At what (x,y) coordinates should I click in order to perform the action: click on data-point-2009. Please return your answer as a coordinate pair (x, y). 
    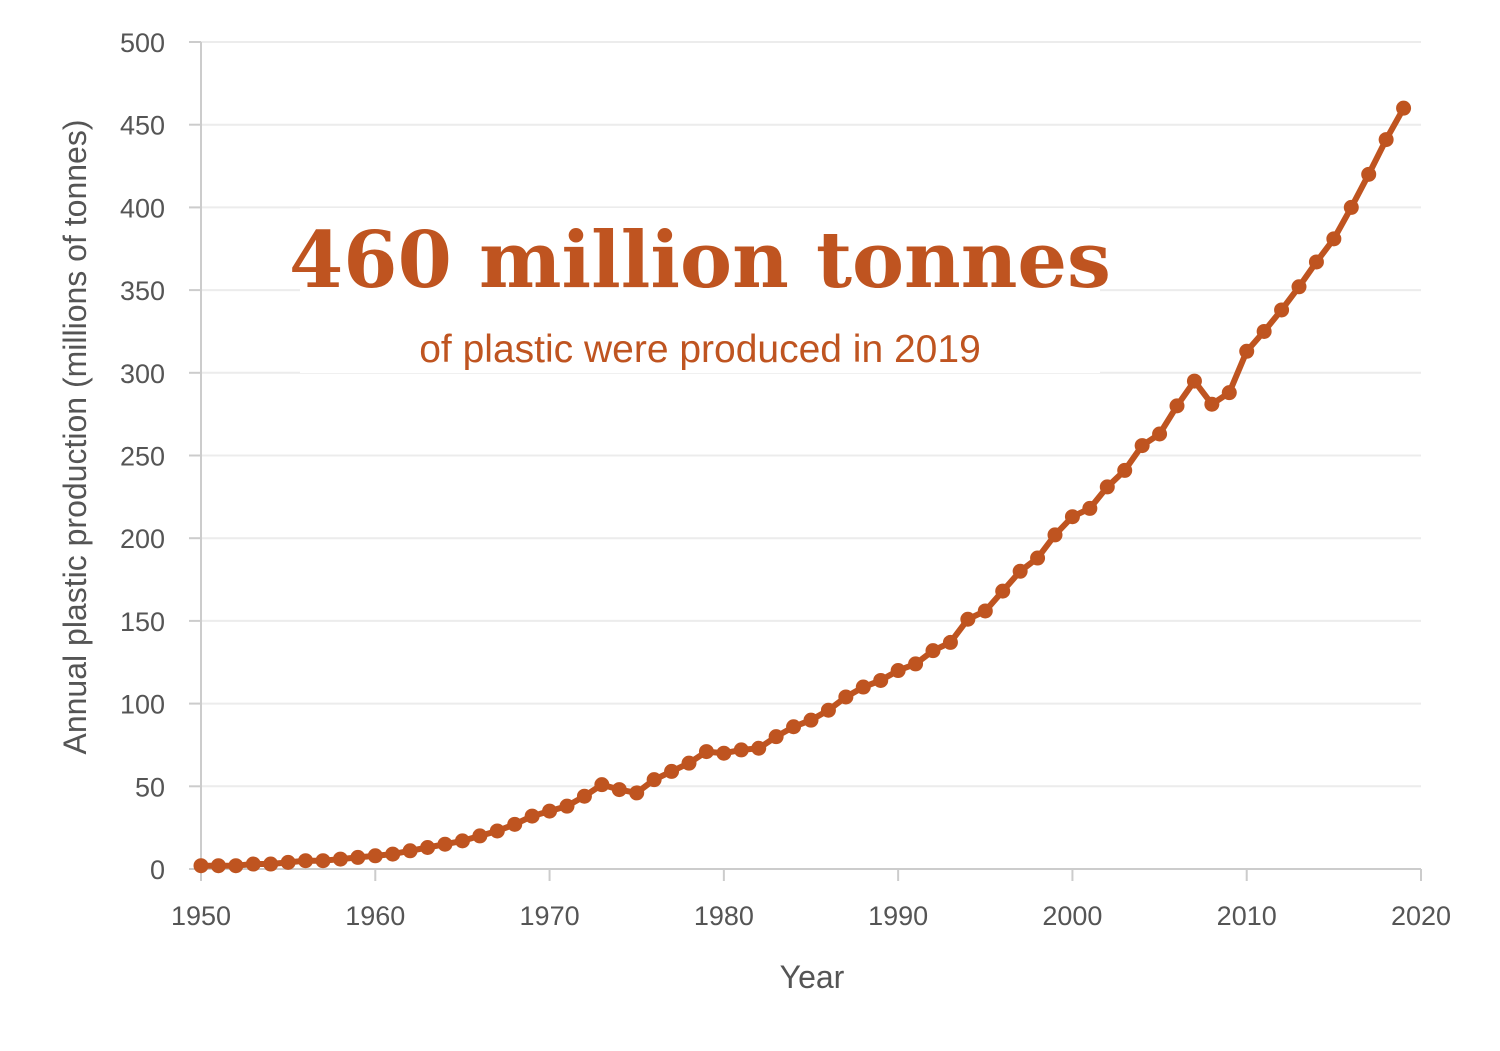
    Looking at the image, I should click on (1229, 393).